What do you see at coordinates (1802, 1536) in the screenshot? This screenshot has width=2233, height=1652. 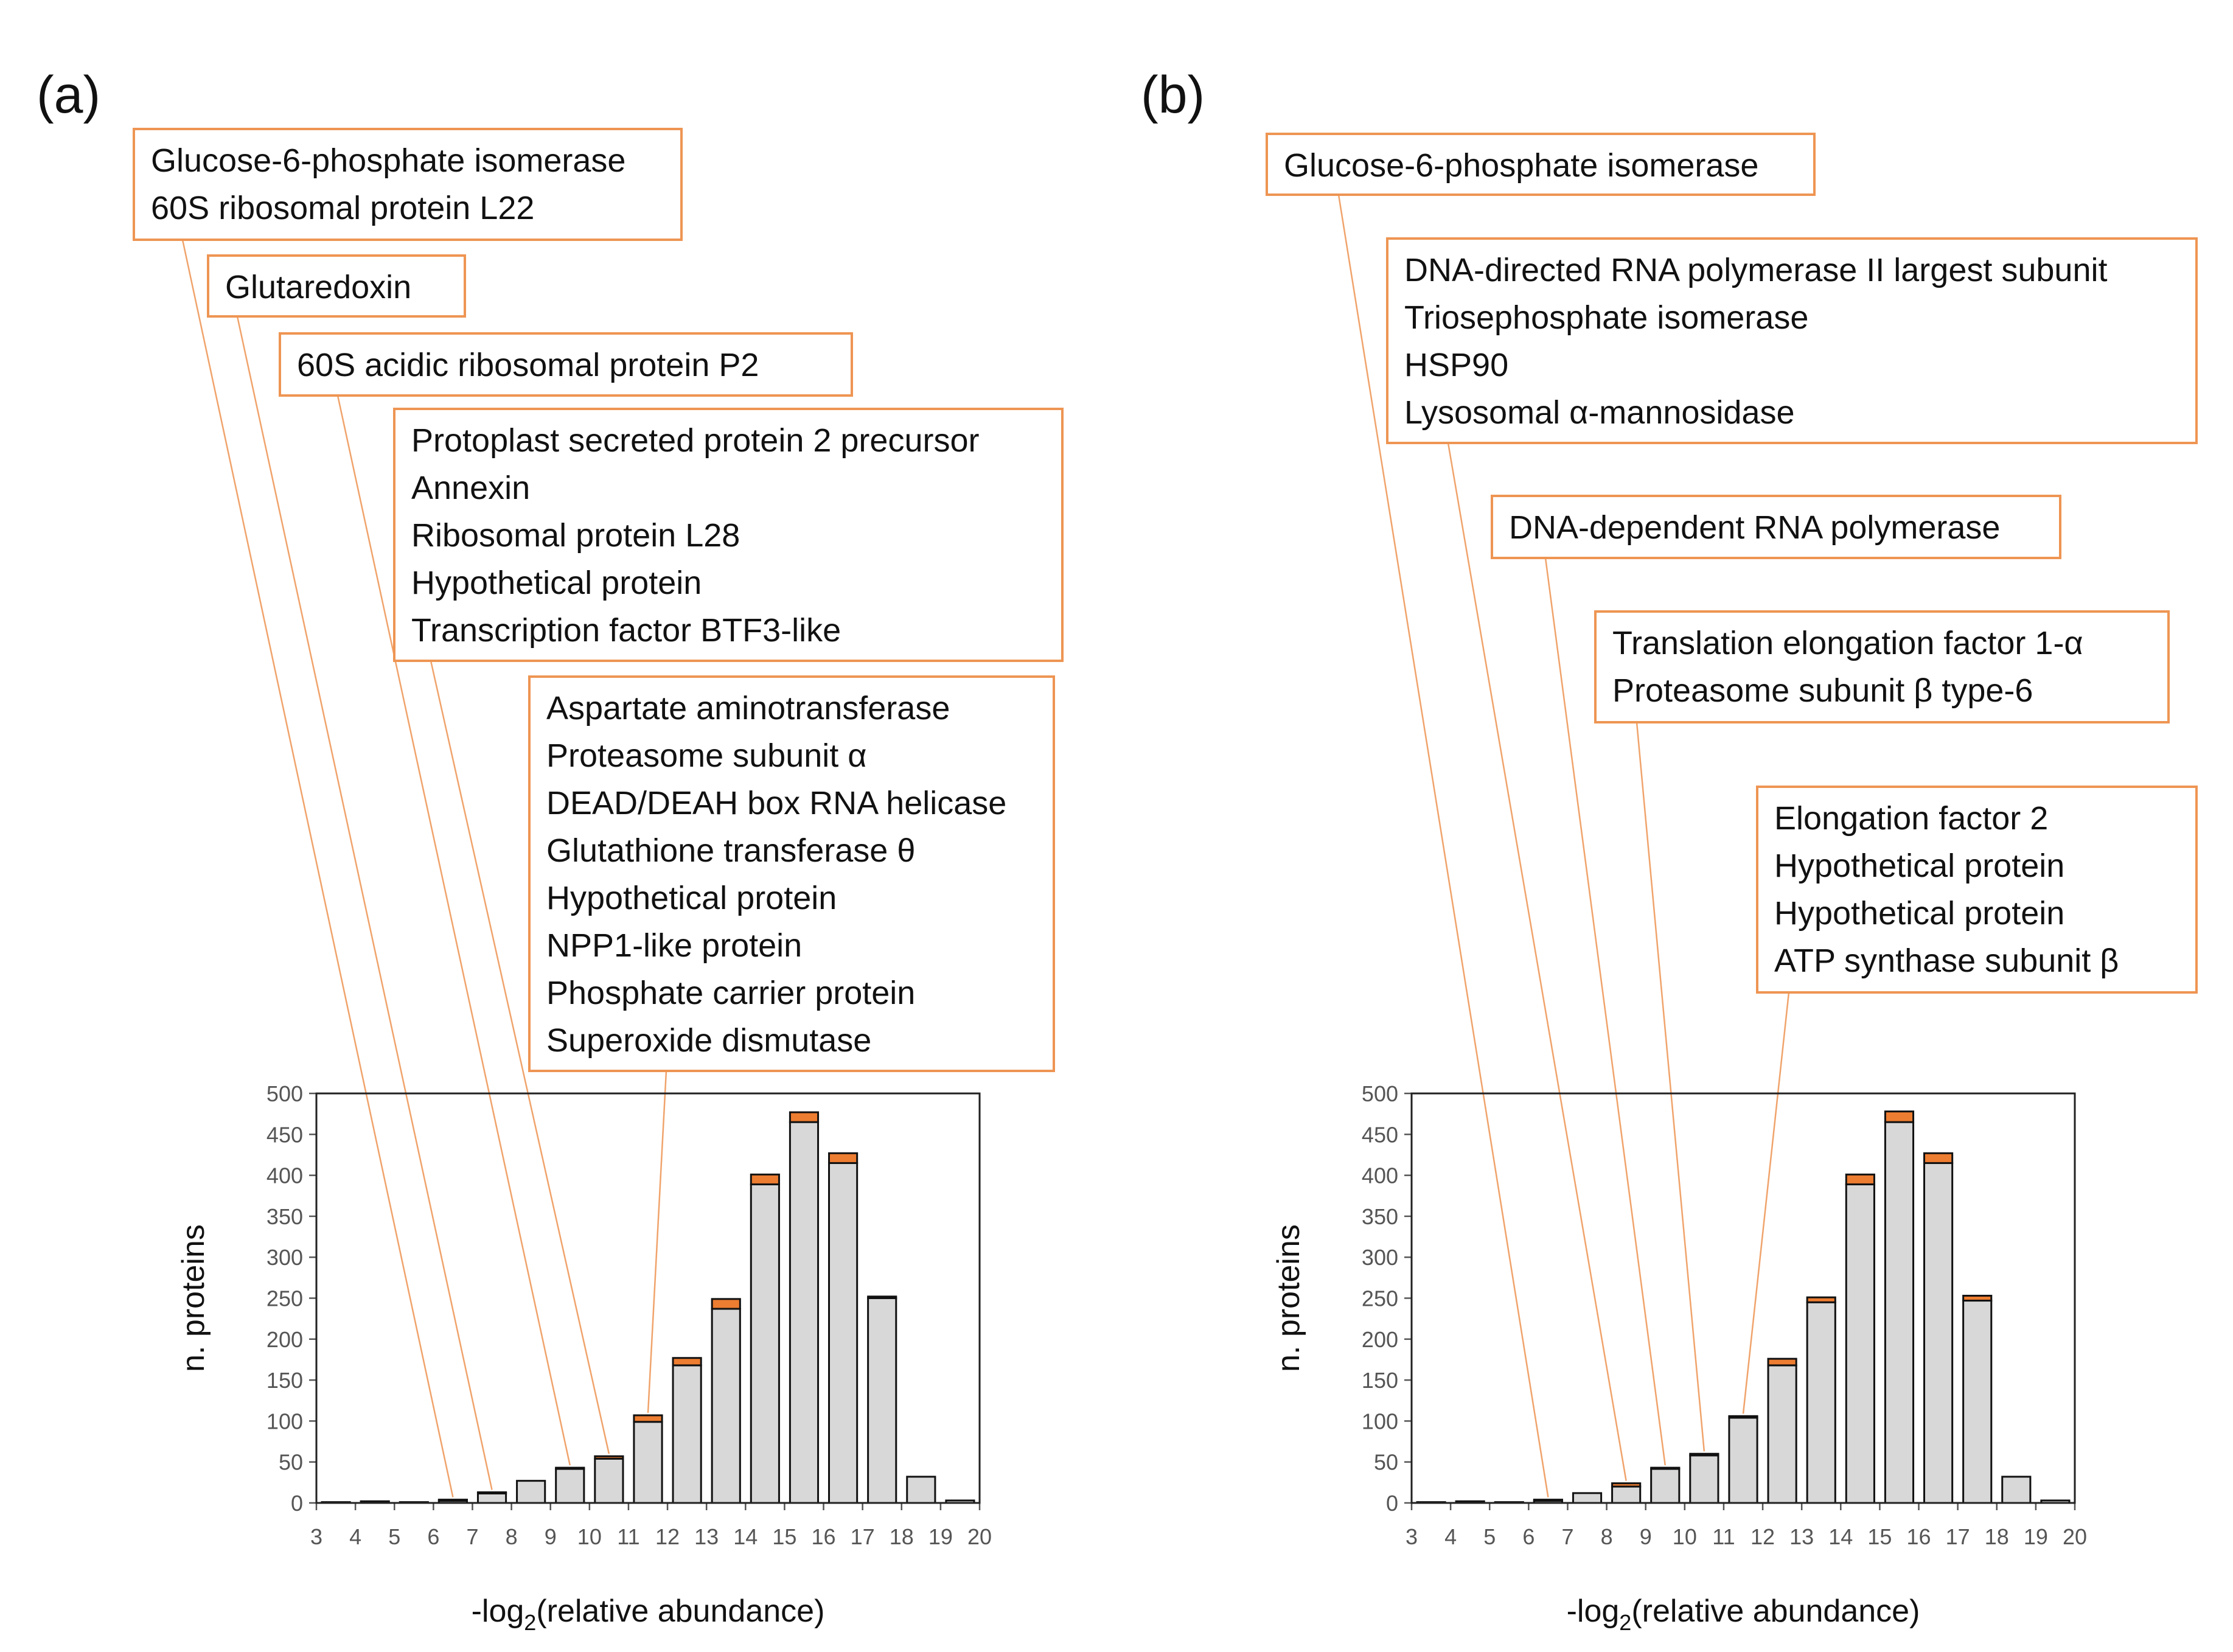 I see `x-tick-label: 13` at bounding box center [1802, 1536].